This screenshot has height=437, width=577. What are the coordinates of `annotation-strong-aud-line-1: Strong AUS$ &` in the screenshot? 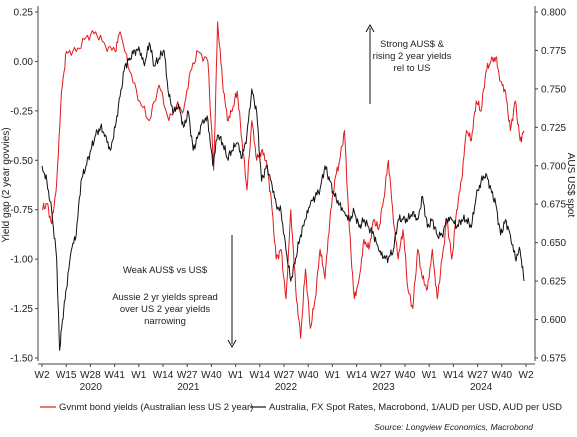 It's located at (412, 44).